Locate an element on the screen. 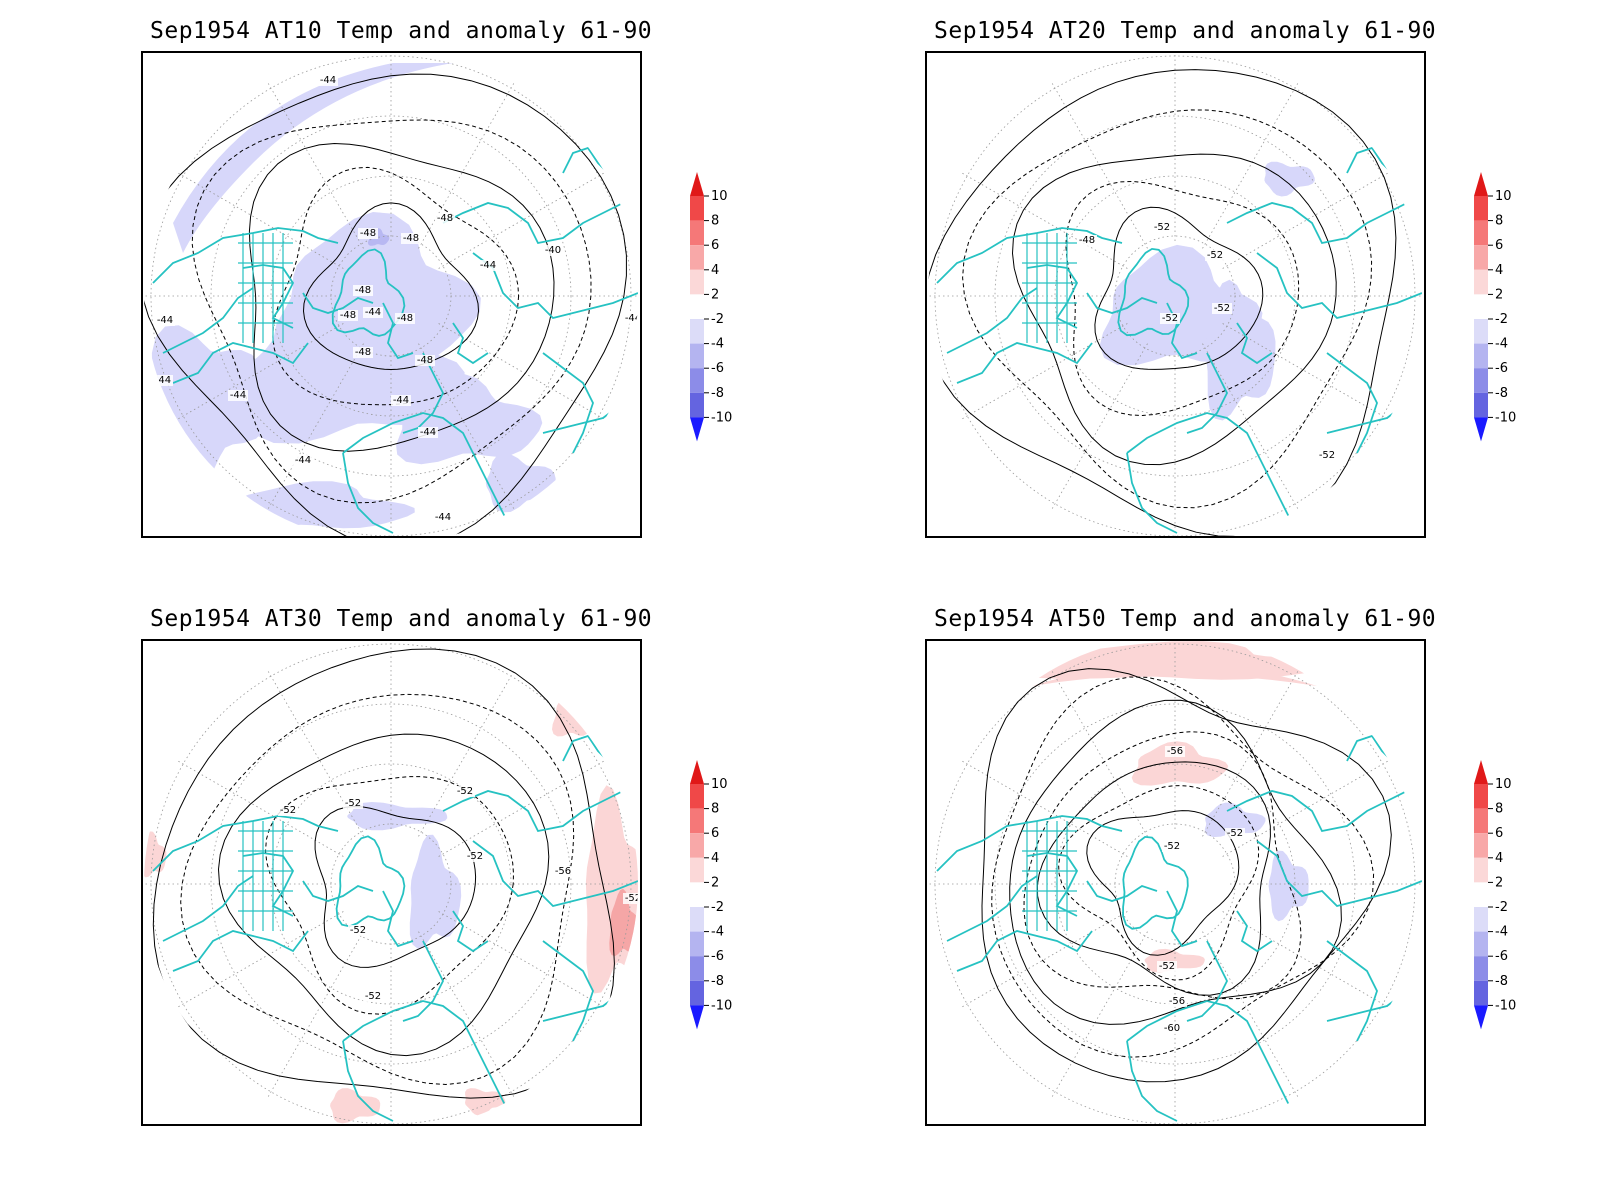 This screenshot has width=1600, height=1200. colorbar-1: 10 8 6 4 2 -2 -4 -6 -8 -10 is located at coordinates (711, 307).